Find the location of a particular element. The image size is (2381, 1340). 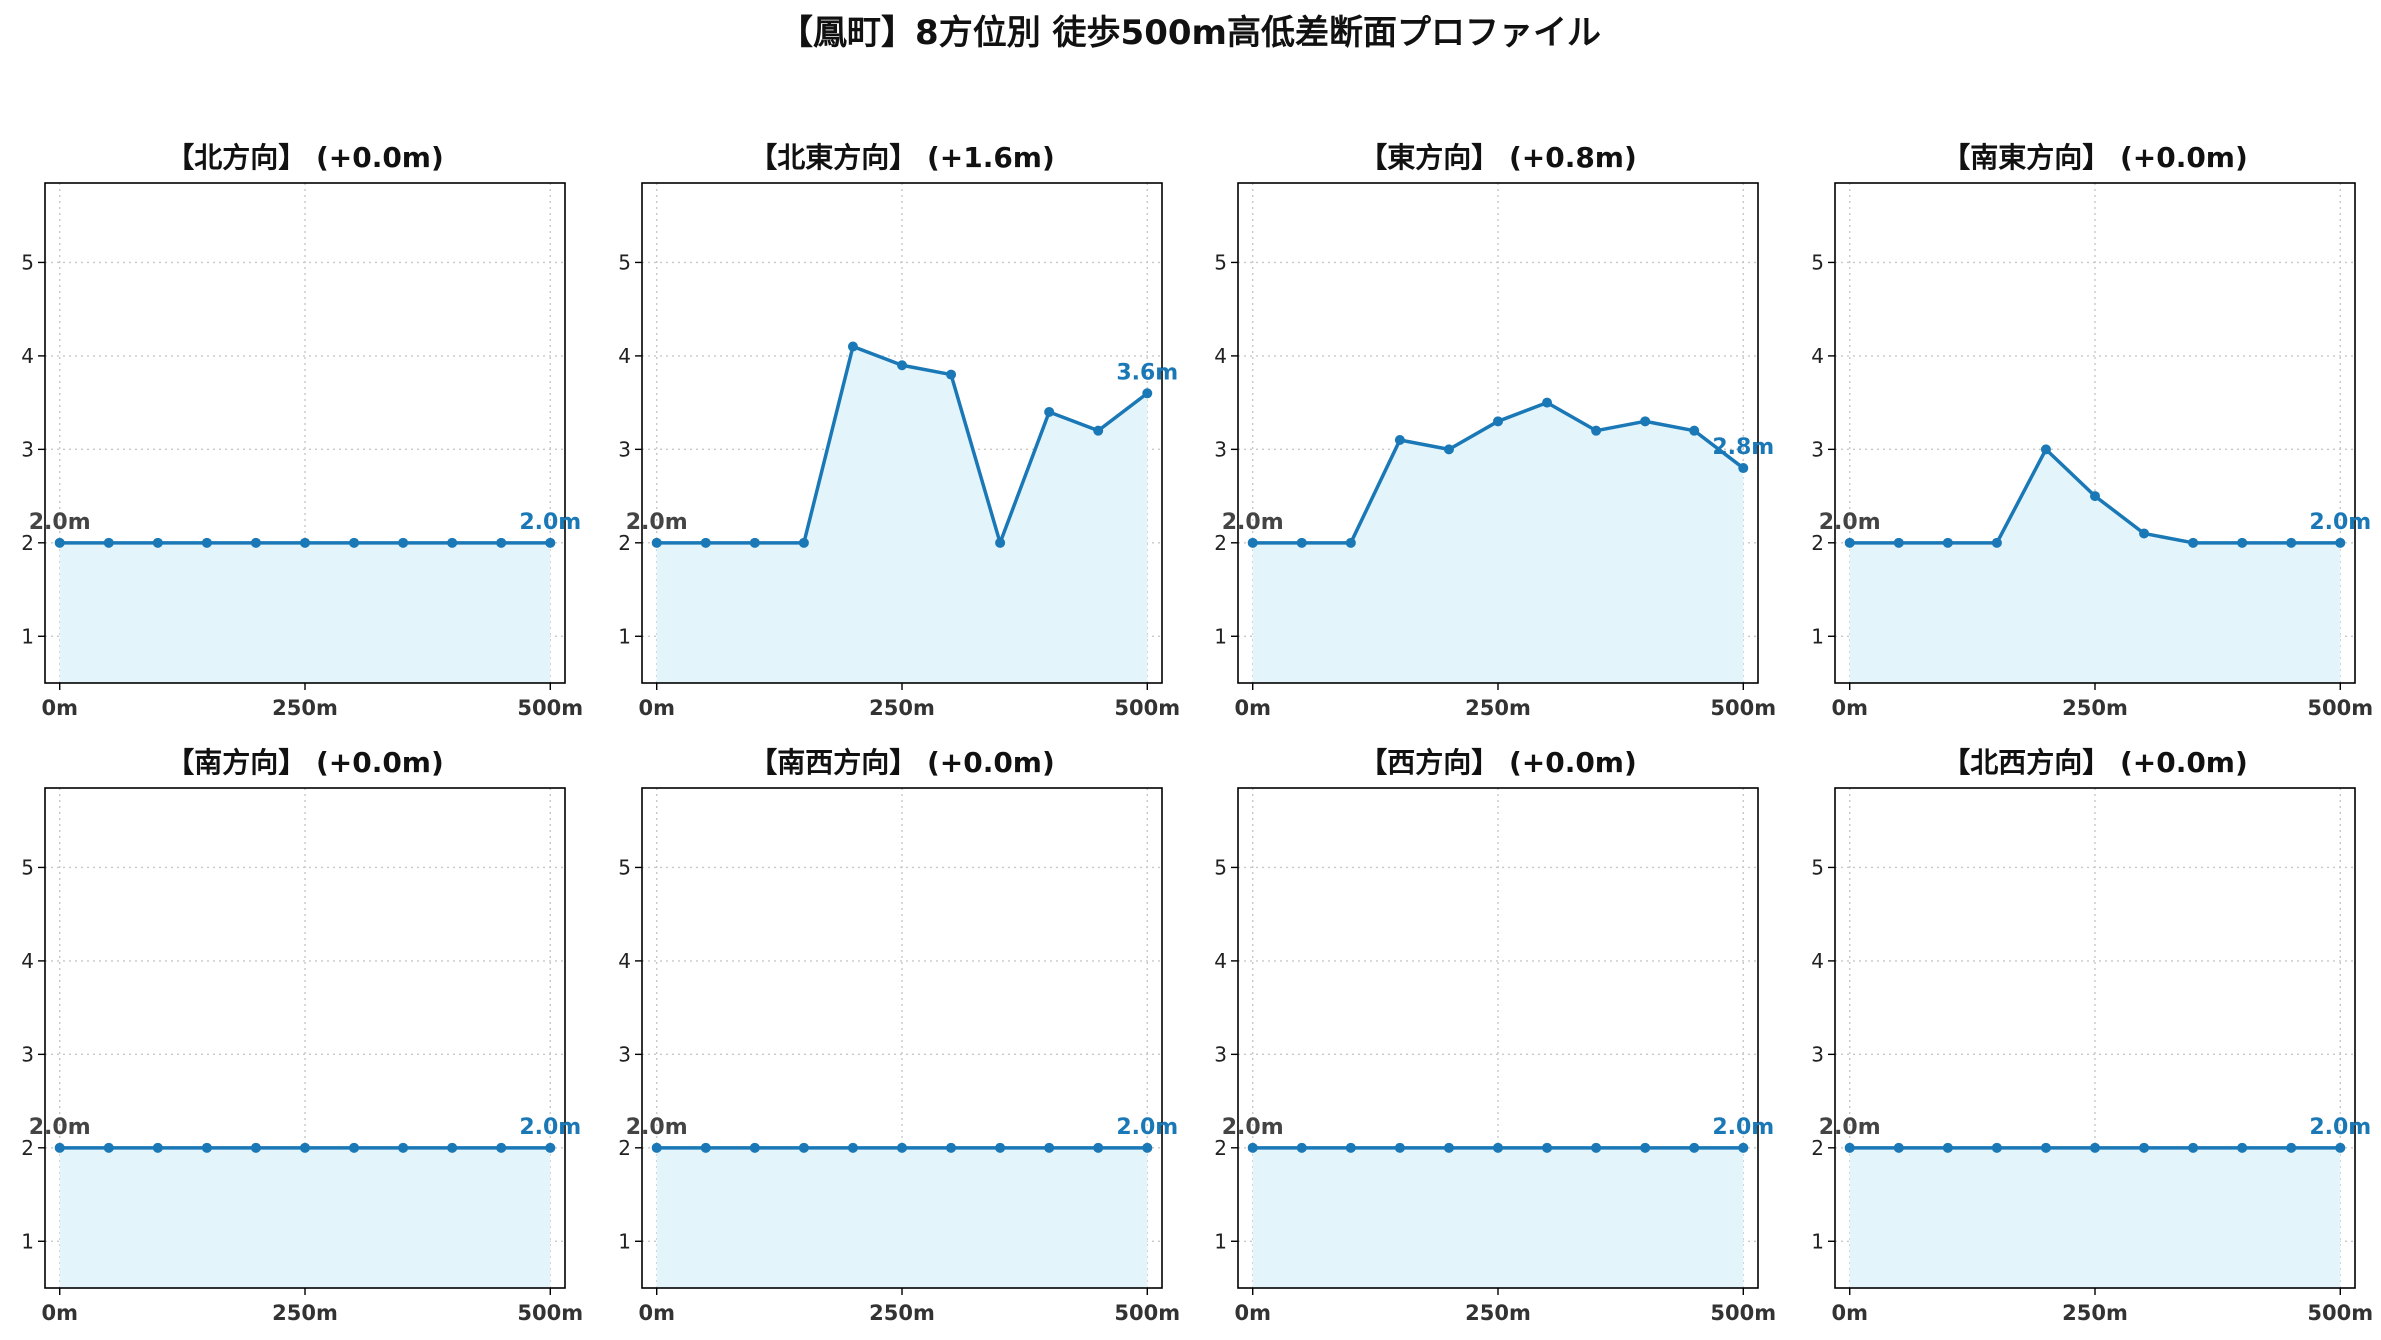

panel-5: 【南西方向】 (+0.0m) 1 2 3 4 5 0m 250m 500m 2.0m 2.0m is located at coordinates (899, 1035).